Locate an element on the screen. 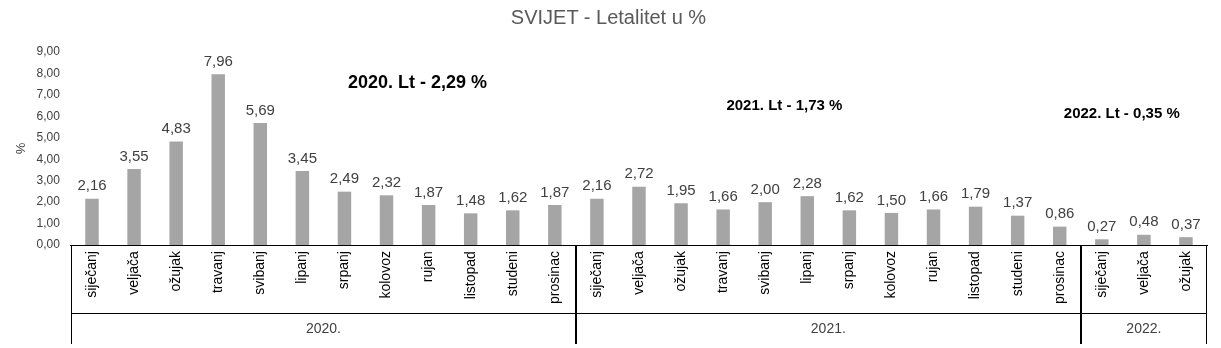 The width and height of the screenshot is (1221, 348). y-tick-label: 7,00 is located at coordinates (48, 94).